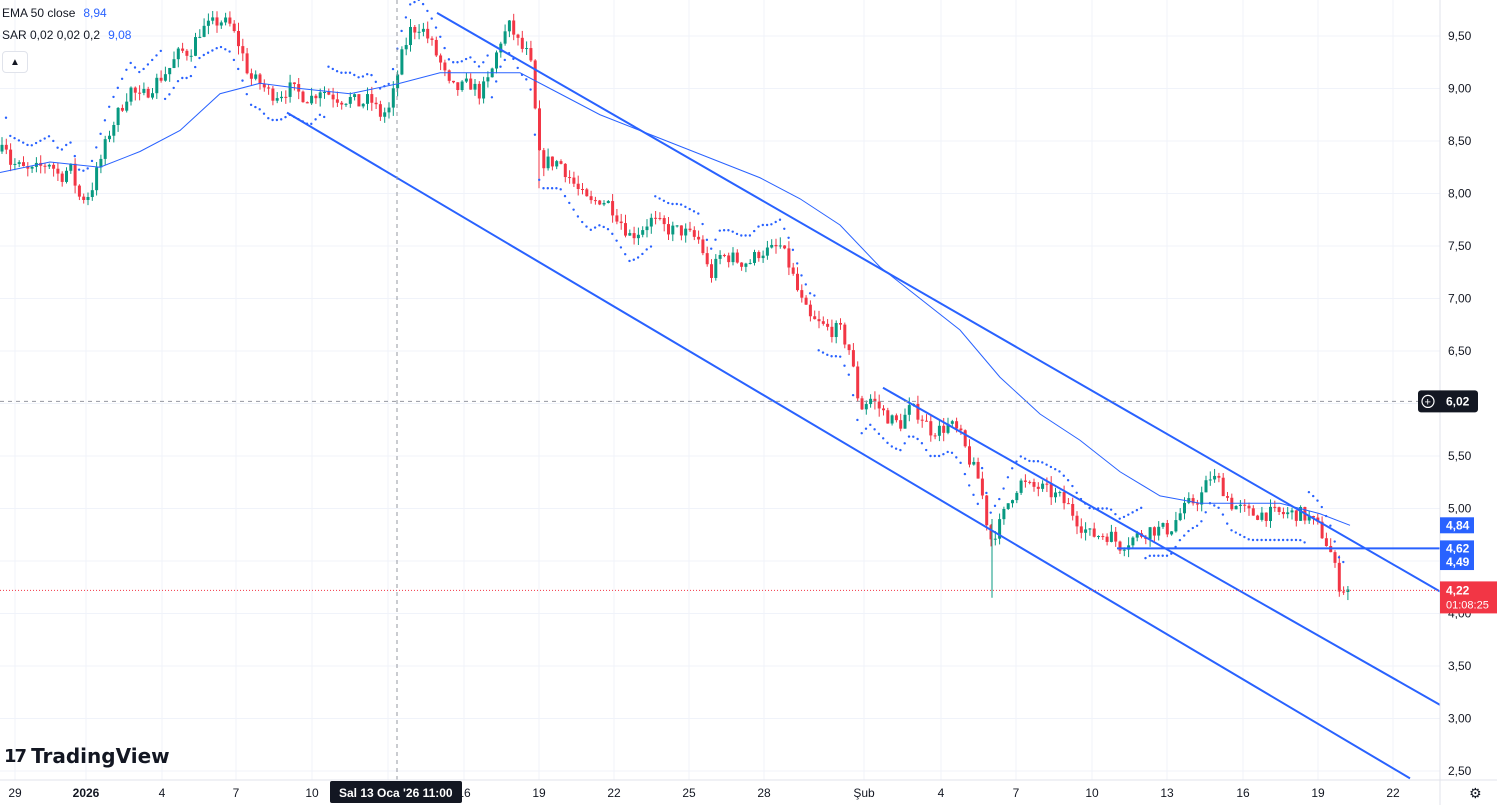 Image resolution: width=1497 pixels, height=810 pixels. What do you see at coordinates (15, 62) in the screenshot?
I see `collapse-legend-button: ▲` at bounding box center [15, 62].